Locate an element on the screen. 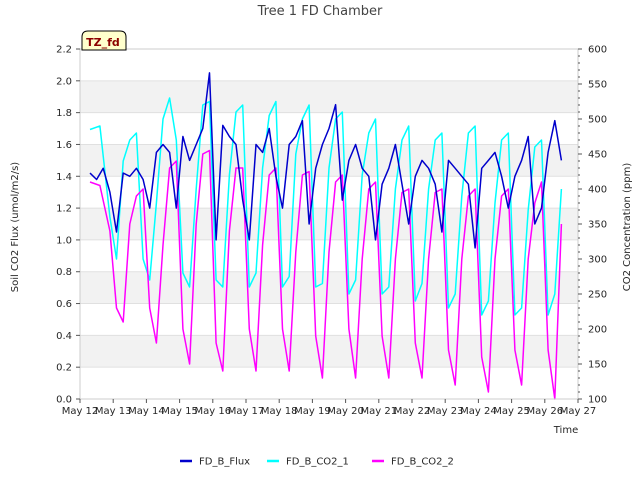 The width and height of the screenshot is (640, 480). y2-tick-label: 600 is located at coordinates (597, 50).